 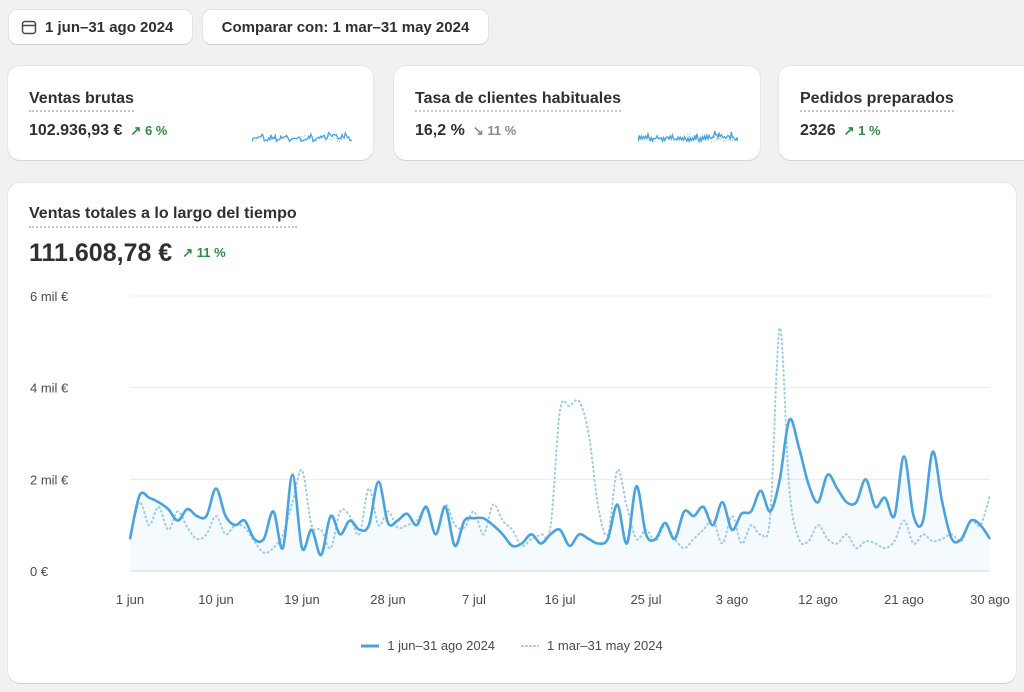 I want to click on compare-range-label: Comparar con: 1 mar–31 may 2024, so click(x=345, y=27).